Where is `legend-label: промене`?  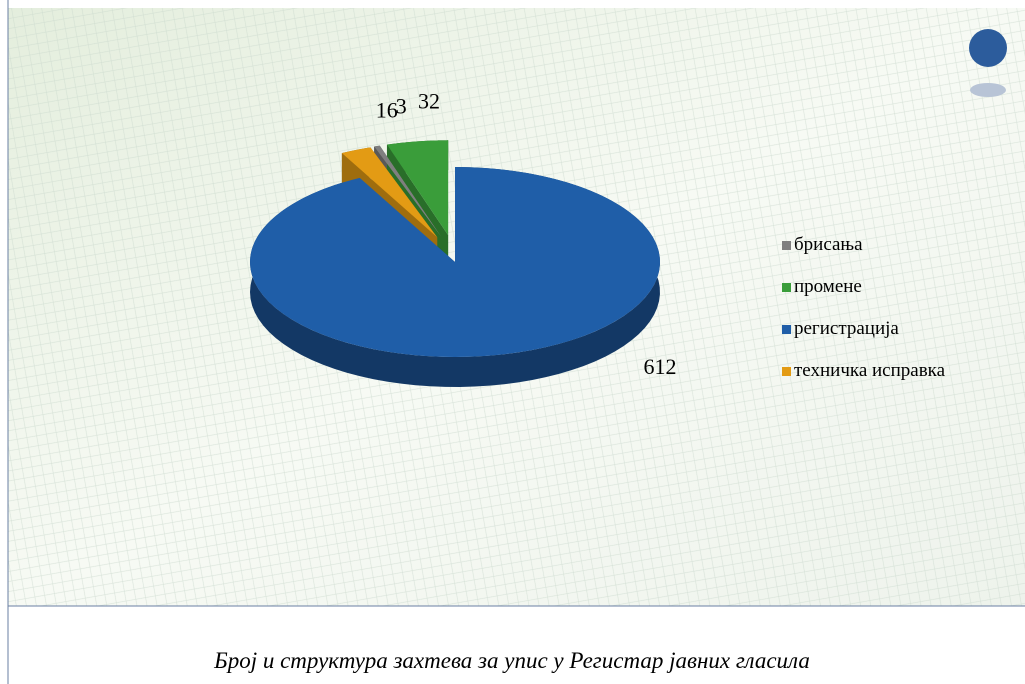 legend-label: промене is located at coordinates (828, 286).